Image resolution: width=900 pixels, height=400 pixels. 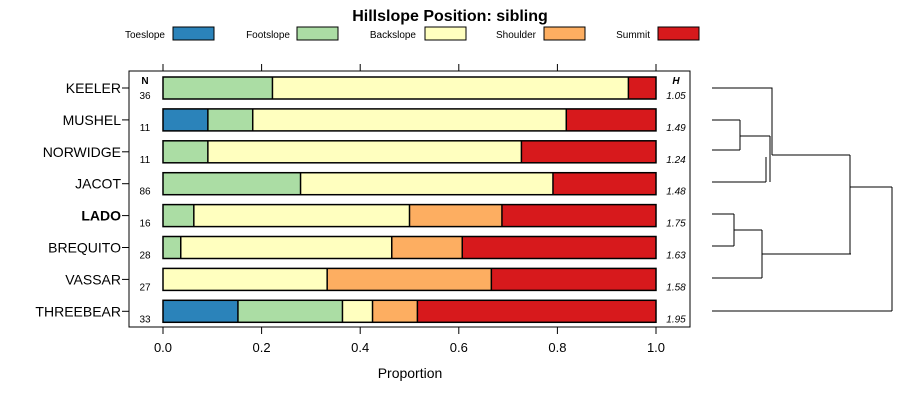 What do you see at coordinates (145, 319) in the screenshot?
I see `n-value-threebear: 33` at bounding box center [145, 319].